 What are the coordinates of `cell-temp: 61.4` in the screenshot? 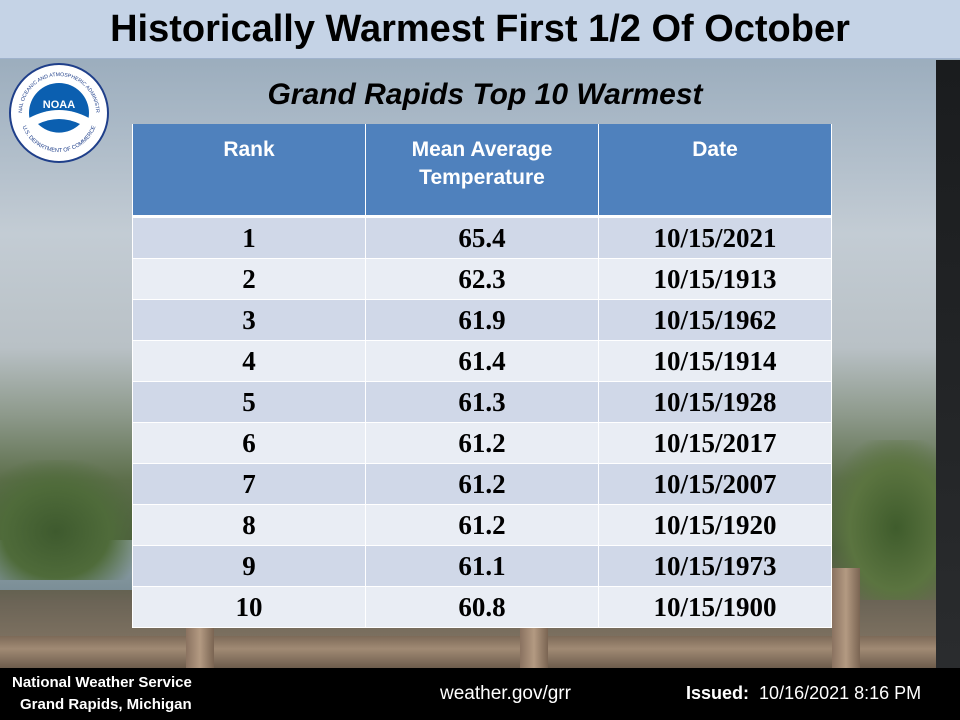 It's located at (482, 361).